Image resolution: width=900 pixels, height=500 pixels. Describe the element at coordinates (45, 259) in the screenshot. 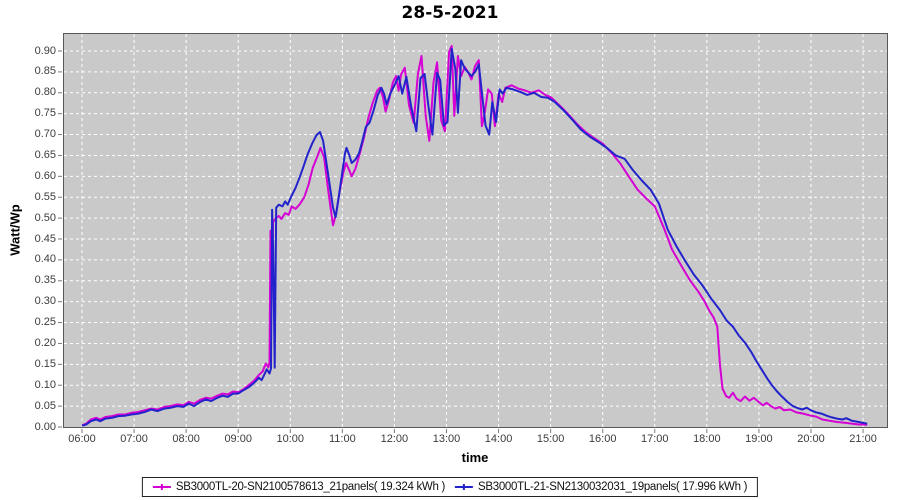

I see `y-tick-label: 0.40` at that location.